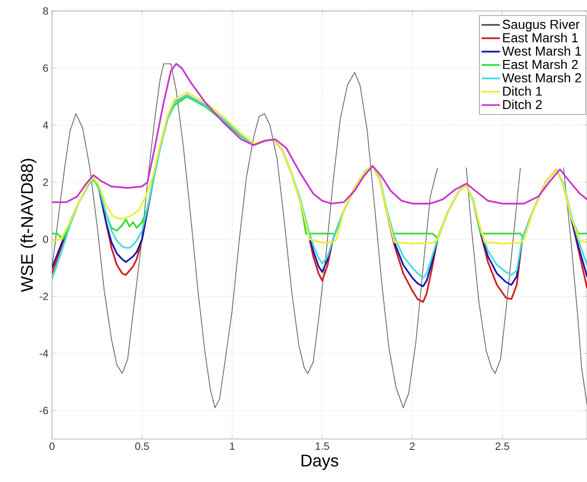  I want to click on x-axis-title: Days, so click(320, 462).